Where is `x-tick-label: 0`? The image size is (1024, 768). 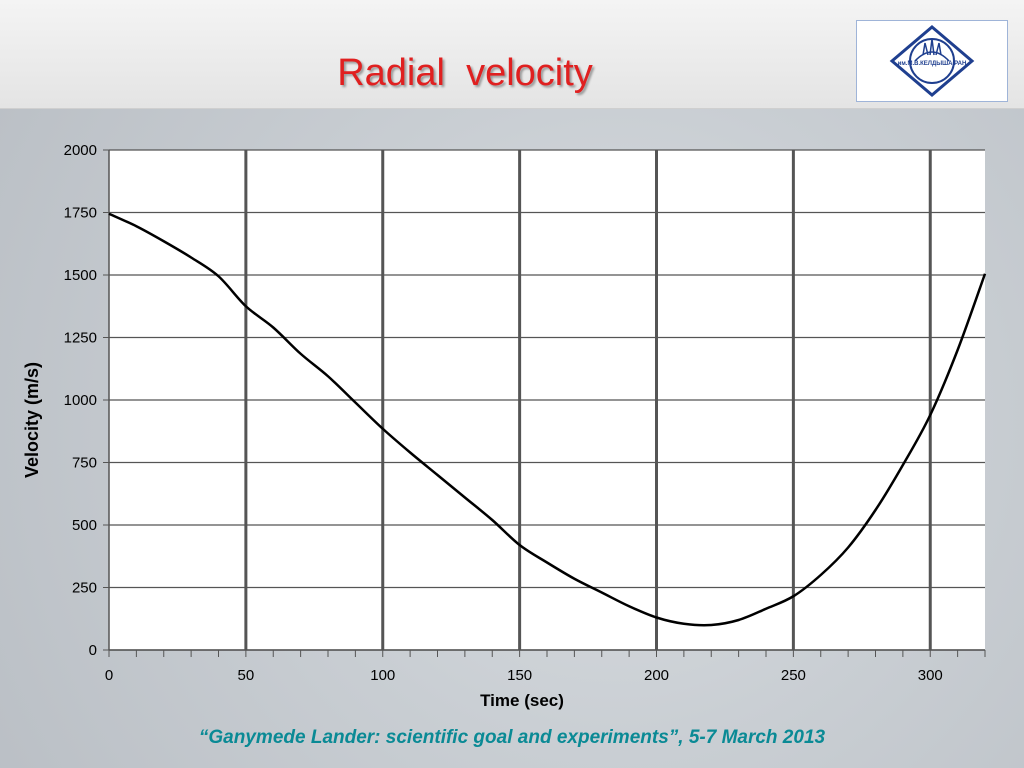
x-tick-label: 0 is located at coordinates (109, 675).